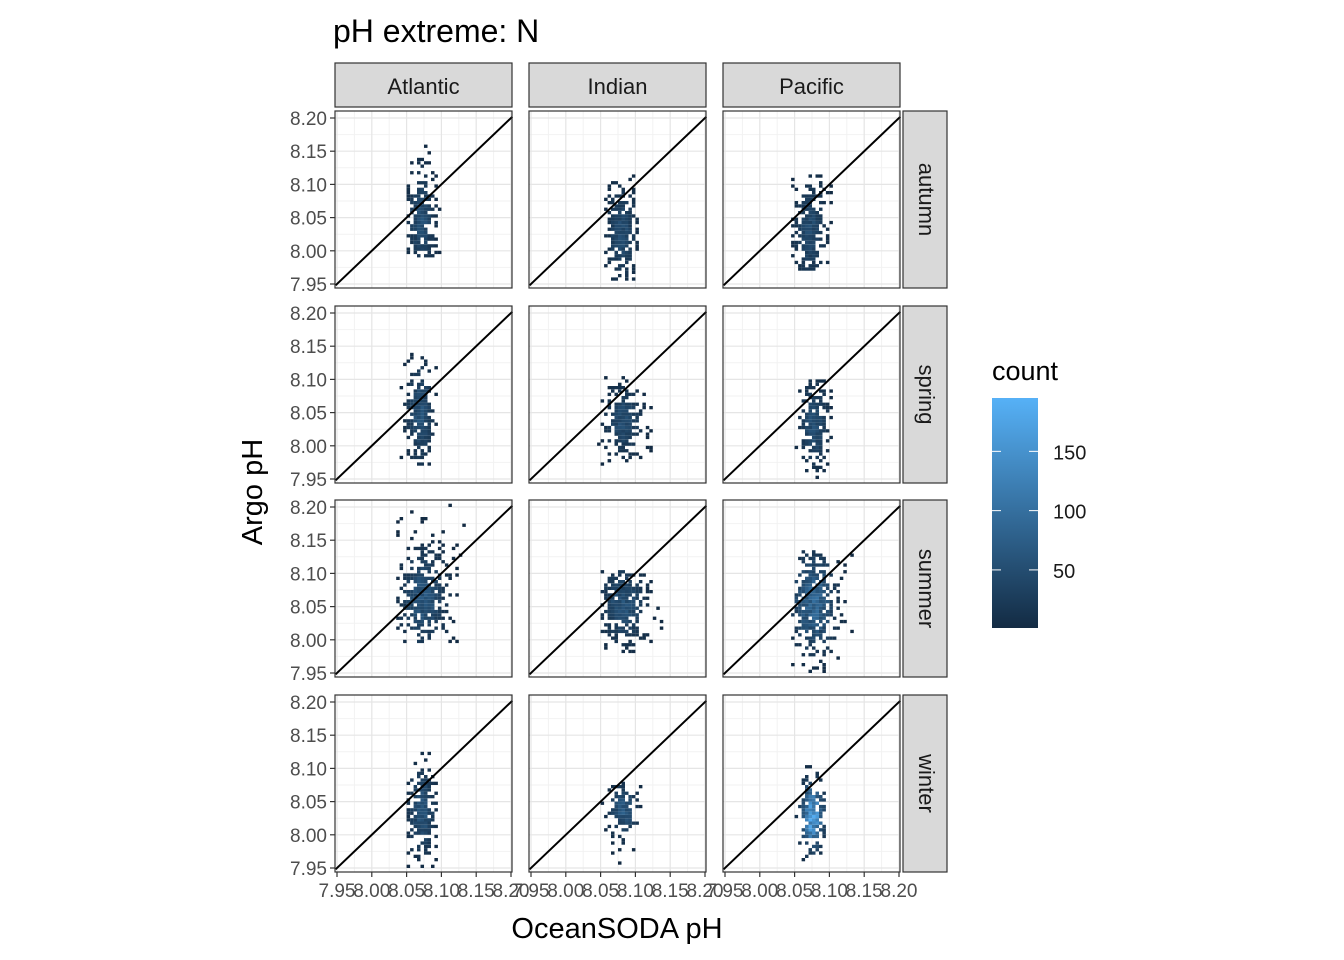 Image resolution: width=1344 pixels, height=960 pixels. Describe the element at coordinates (1064, 572) in the screenshot. I see `legend-tick-label: 50` at that location.